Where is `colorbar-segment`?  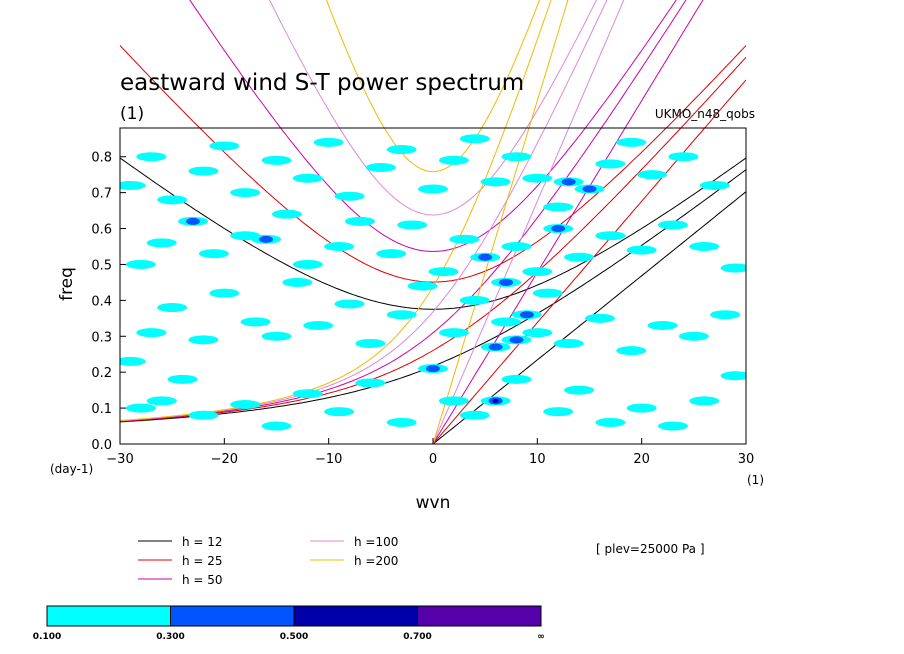 colorbar-segment is located at coordinates (355, 616).